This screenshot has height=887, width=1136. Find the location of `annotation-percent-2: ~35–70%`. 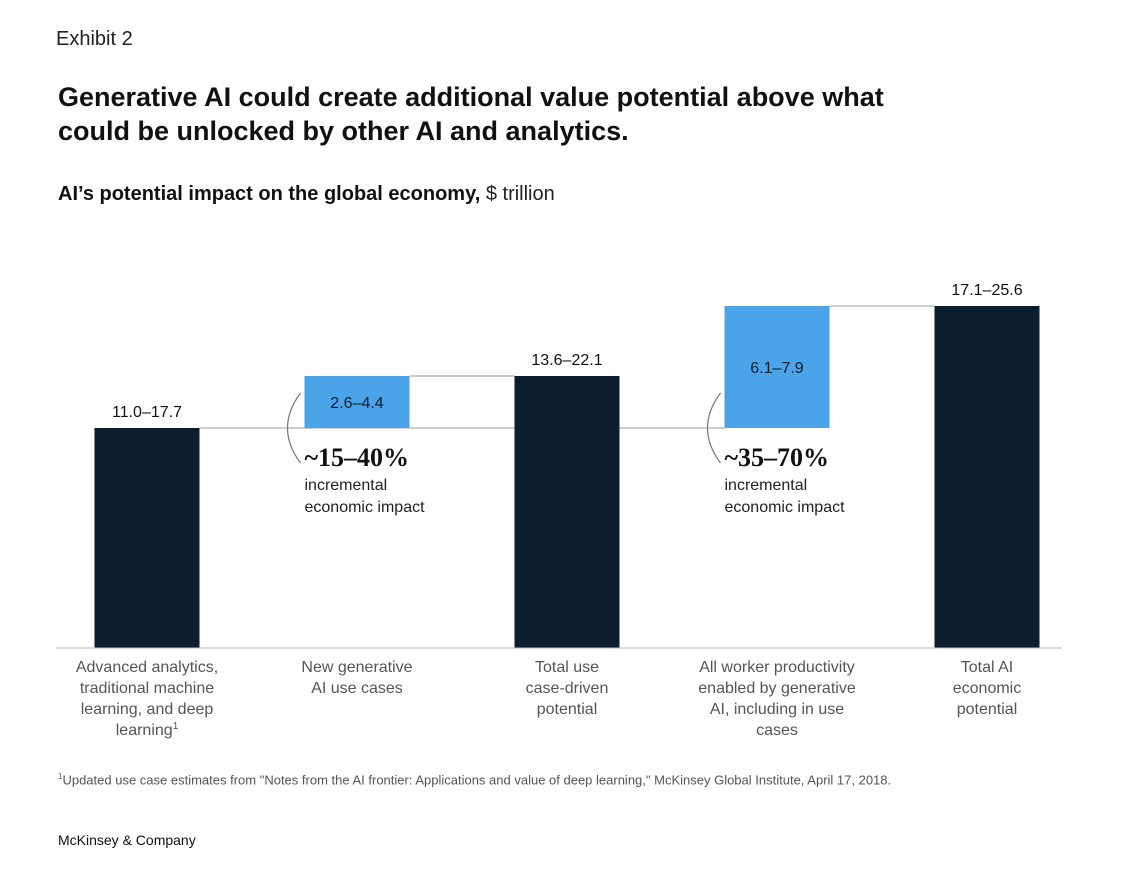

annotation-percent-2: ~35–70% is located at coordinates (777, 457).